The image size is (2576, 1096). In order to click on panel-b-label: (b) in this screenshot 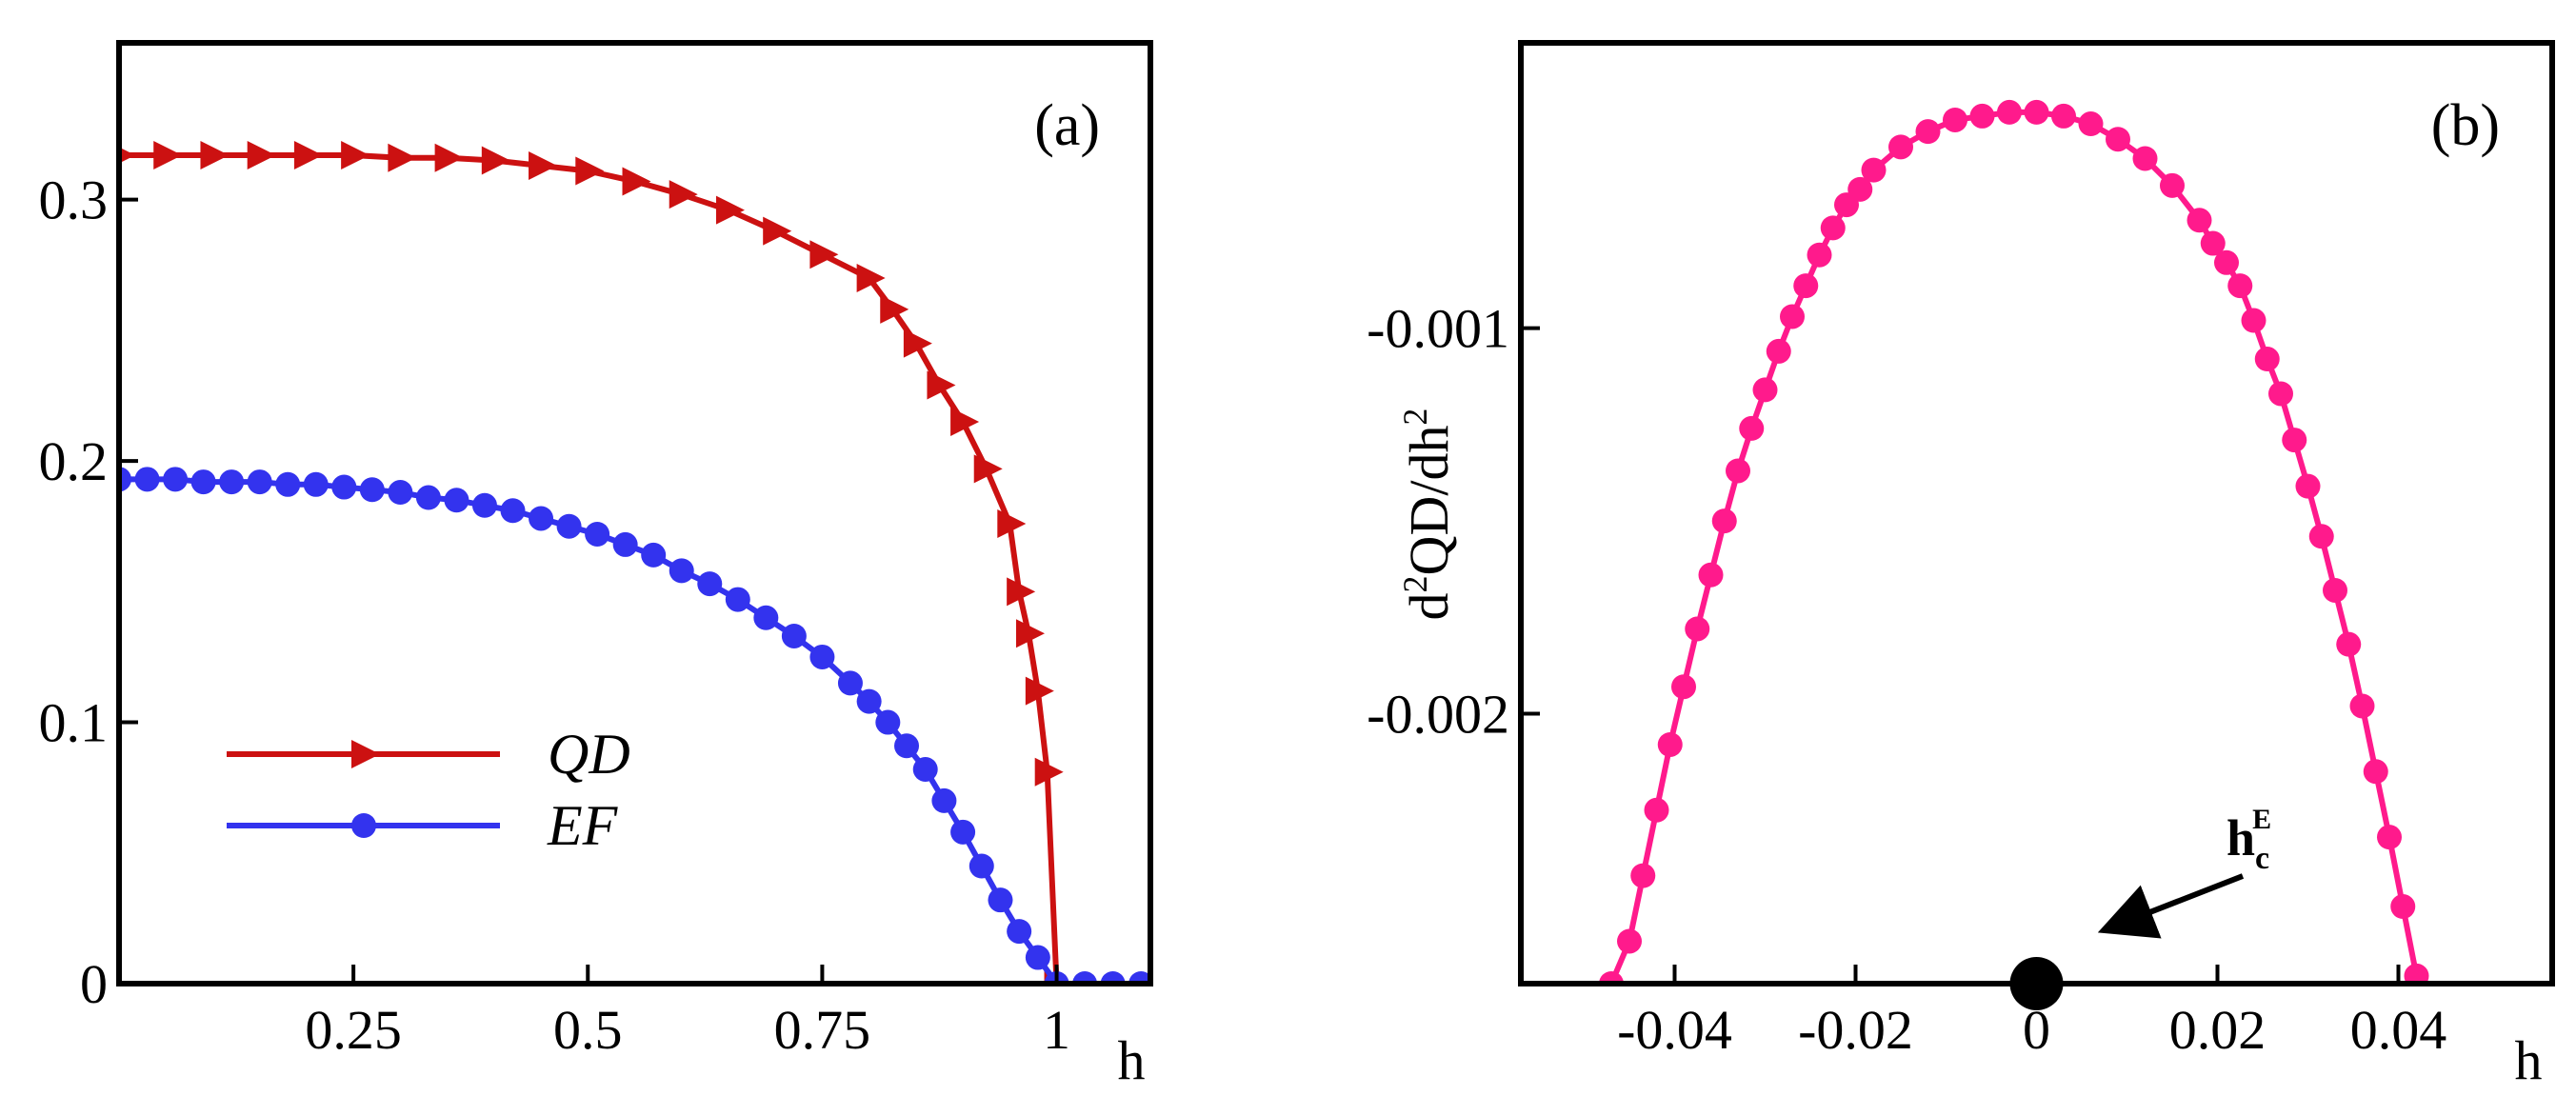, I will do `click(2465, 126)`.